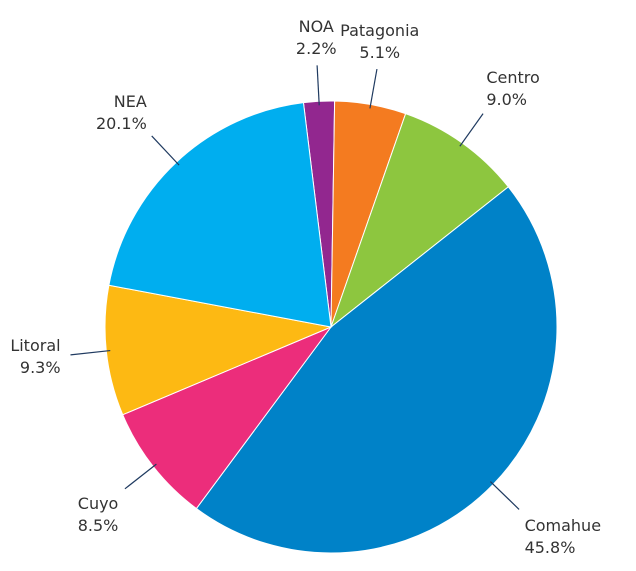  Describe the element at coordinates (512, 77) in the screenshot. I see `slice-label: Centro` at that location.